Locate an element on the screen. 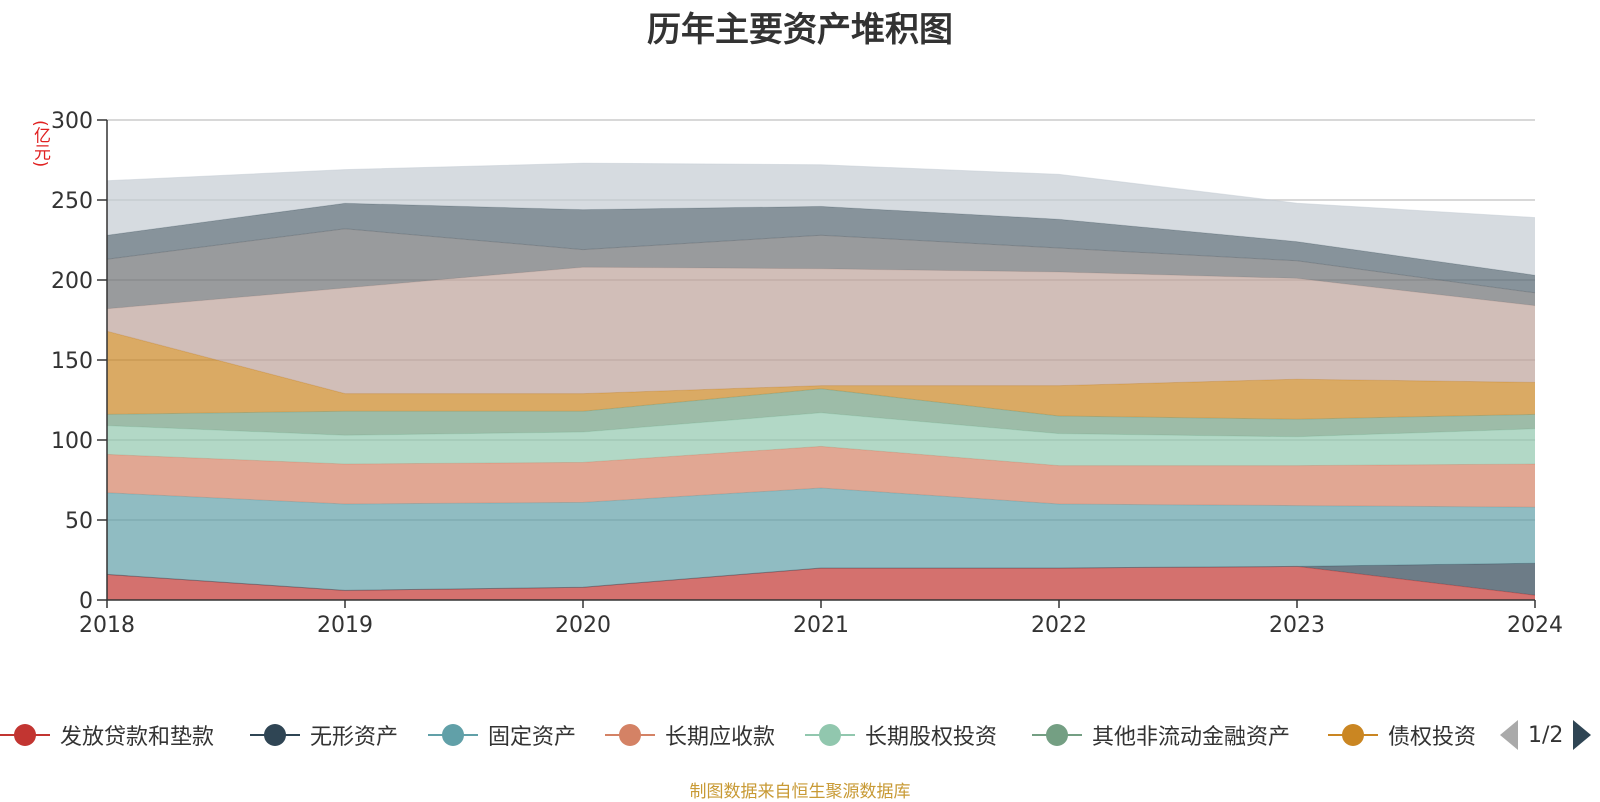 This screenshot has width=1600, height=802. y-tick-label: 200 is located at coordinates (72, 281).